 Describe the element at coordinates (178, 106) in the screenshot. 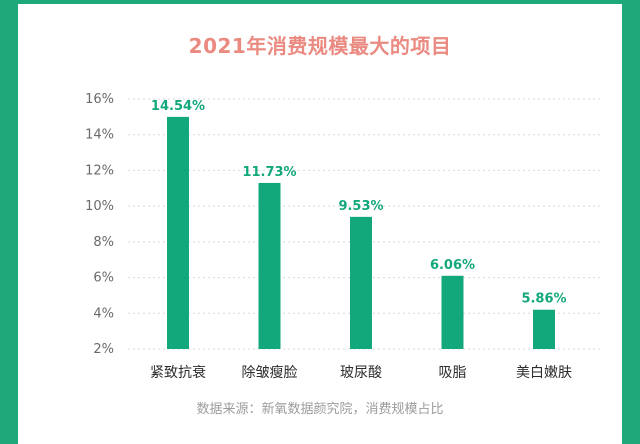

I see `data-label: 14.54%` at that location.